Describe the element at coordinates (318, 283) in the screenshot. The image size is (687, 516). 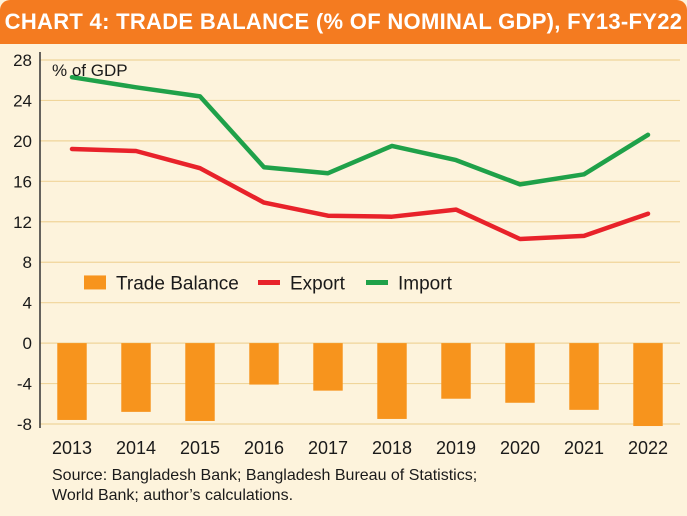
I see `legend-item-export-label: Export` at that location.